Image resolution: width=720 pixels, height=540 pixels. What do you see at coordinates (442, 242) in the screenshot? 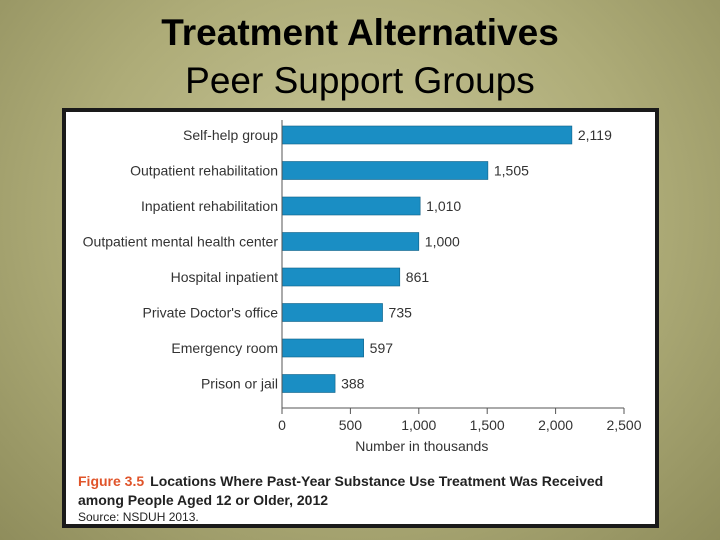
I see `value-label: 1,000` at bounding box center [442, 242].